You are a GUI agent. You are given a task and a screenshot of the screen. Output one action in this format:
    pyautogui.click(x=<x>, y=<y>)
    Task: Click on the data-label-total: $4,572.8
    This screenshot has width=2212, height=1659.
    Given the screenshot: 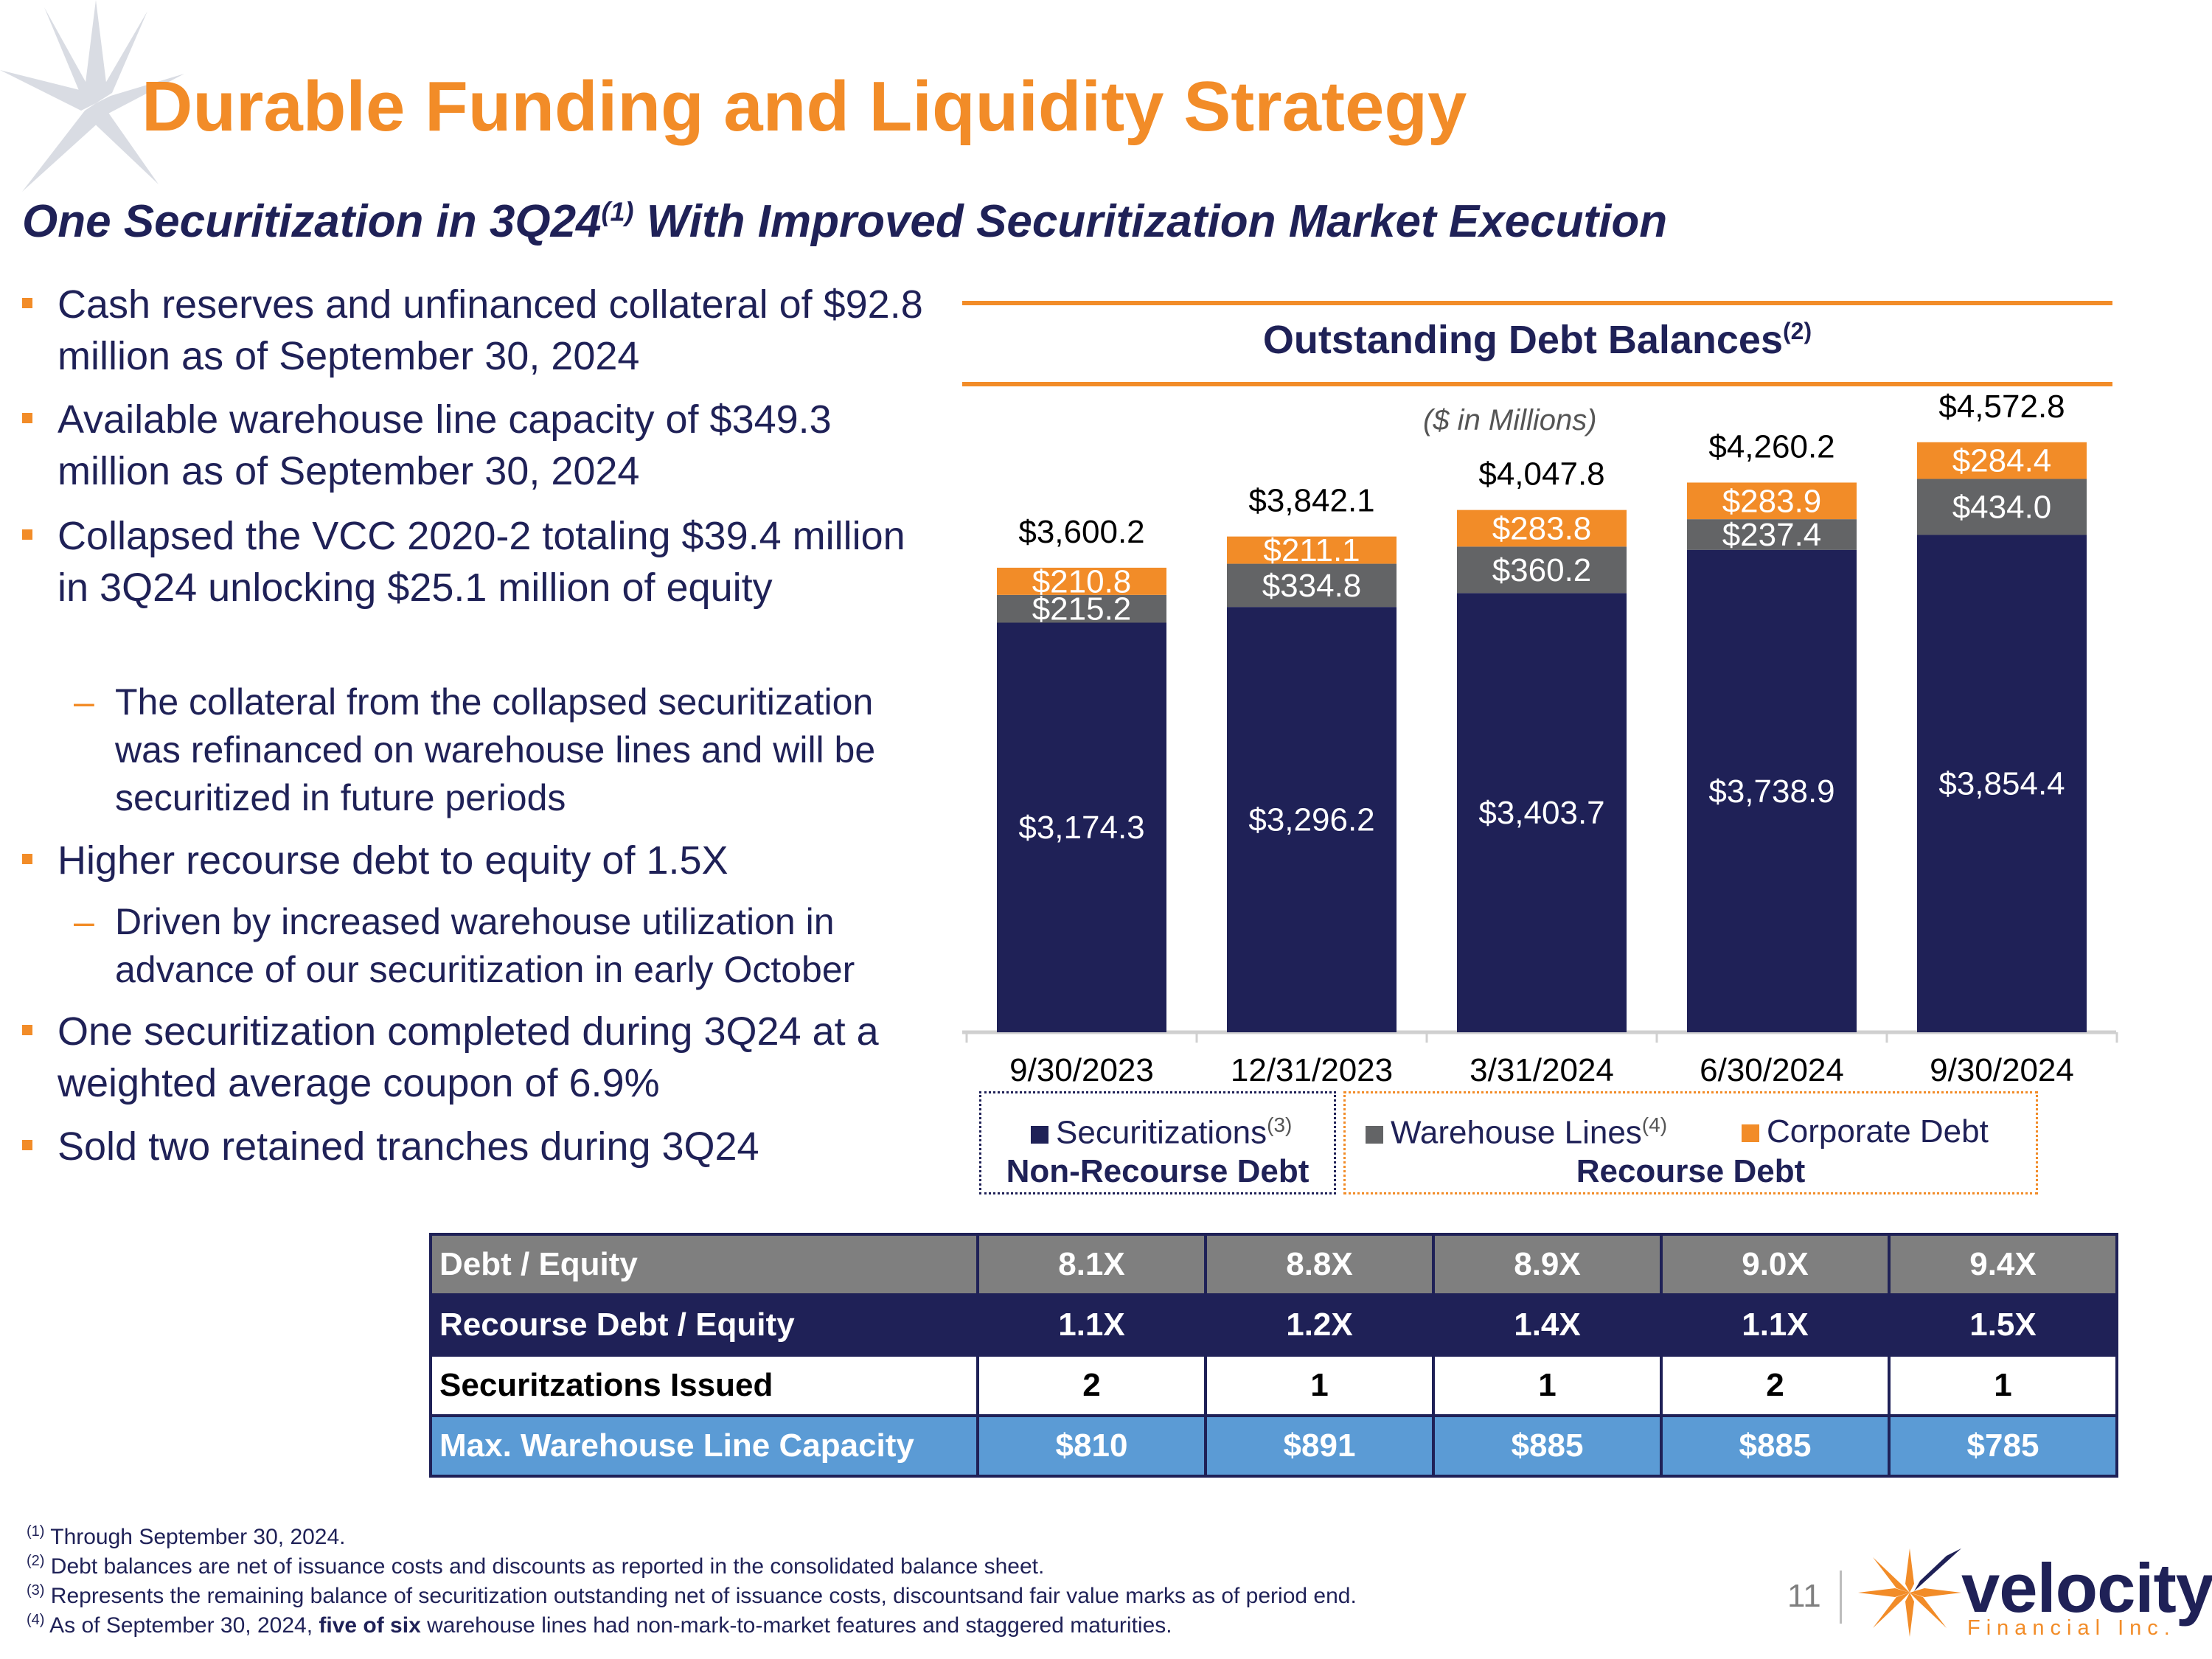 What is the action you would take?
    pyautogui.click(x=2001, y=407)
    